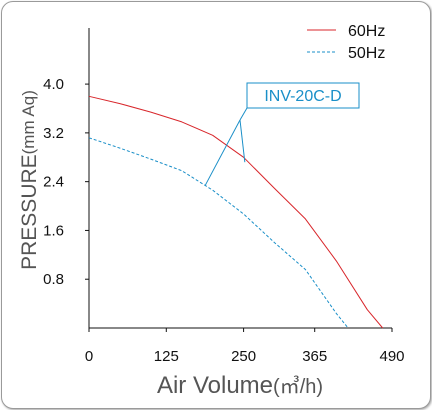  I want to click on x-axis-title-text: Air Volume, so click(215, 385).